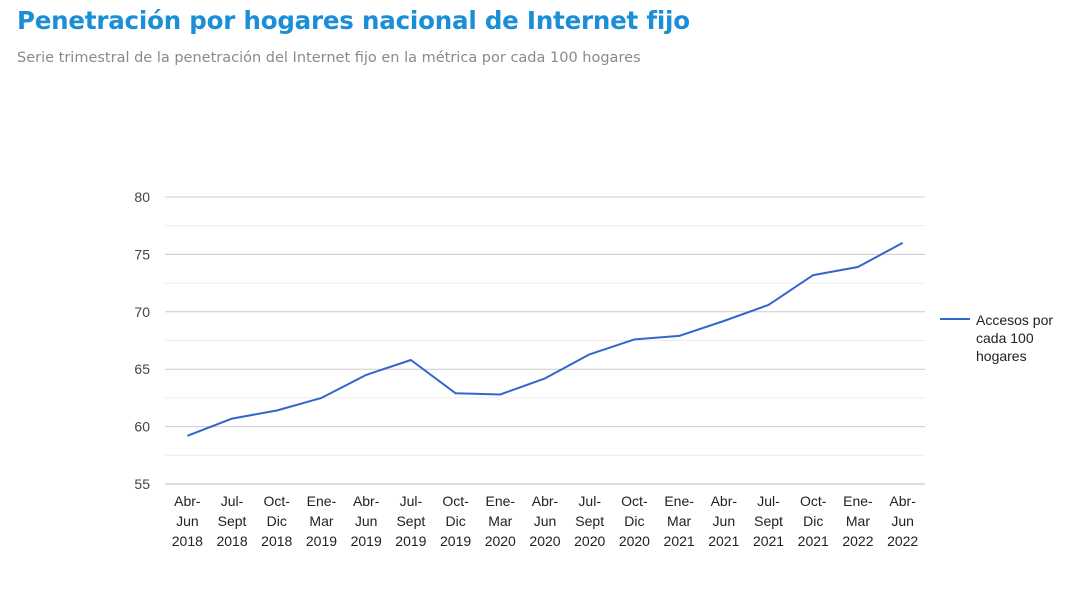  Describe the element at coordinates (321, 521) in the screenshot. I see `x-tick-label: Ene-Mar 2019` at that location.